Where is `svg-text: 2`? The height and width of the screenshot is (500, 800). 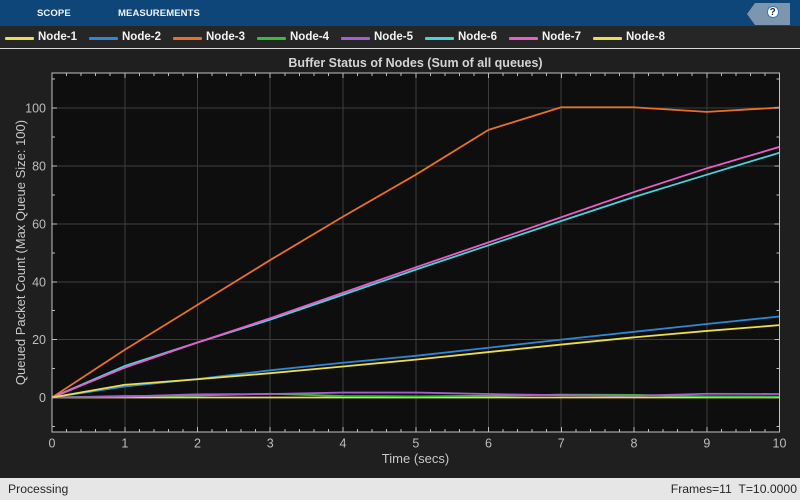
svg-text: 2 is located at coordinates (197, 444).